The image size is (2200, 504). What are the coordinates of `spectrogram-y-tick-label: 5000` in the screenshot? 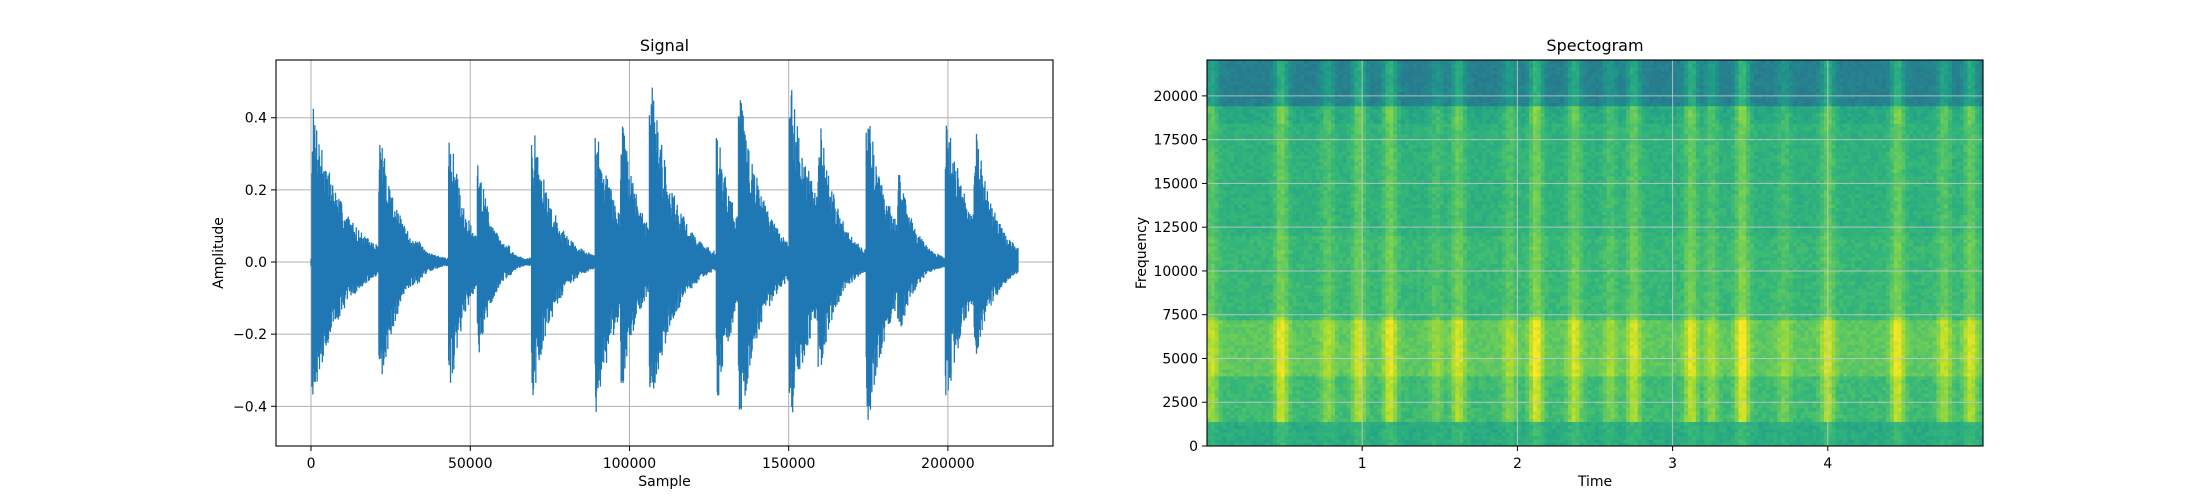 It's located at (1180, 359).